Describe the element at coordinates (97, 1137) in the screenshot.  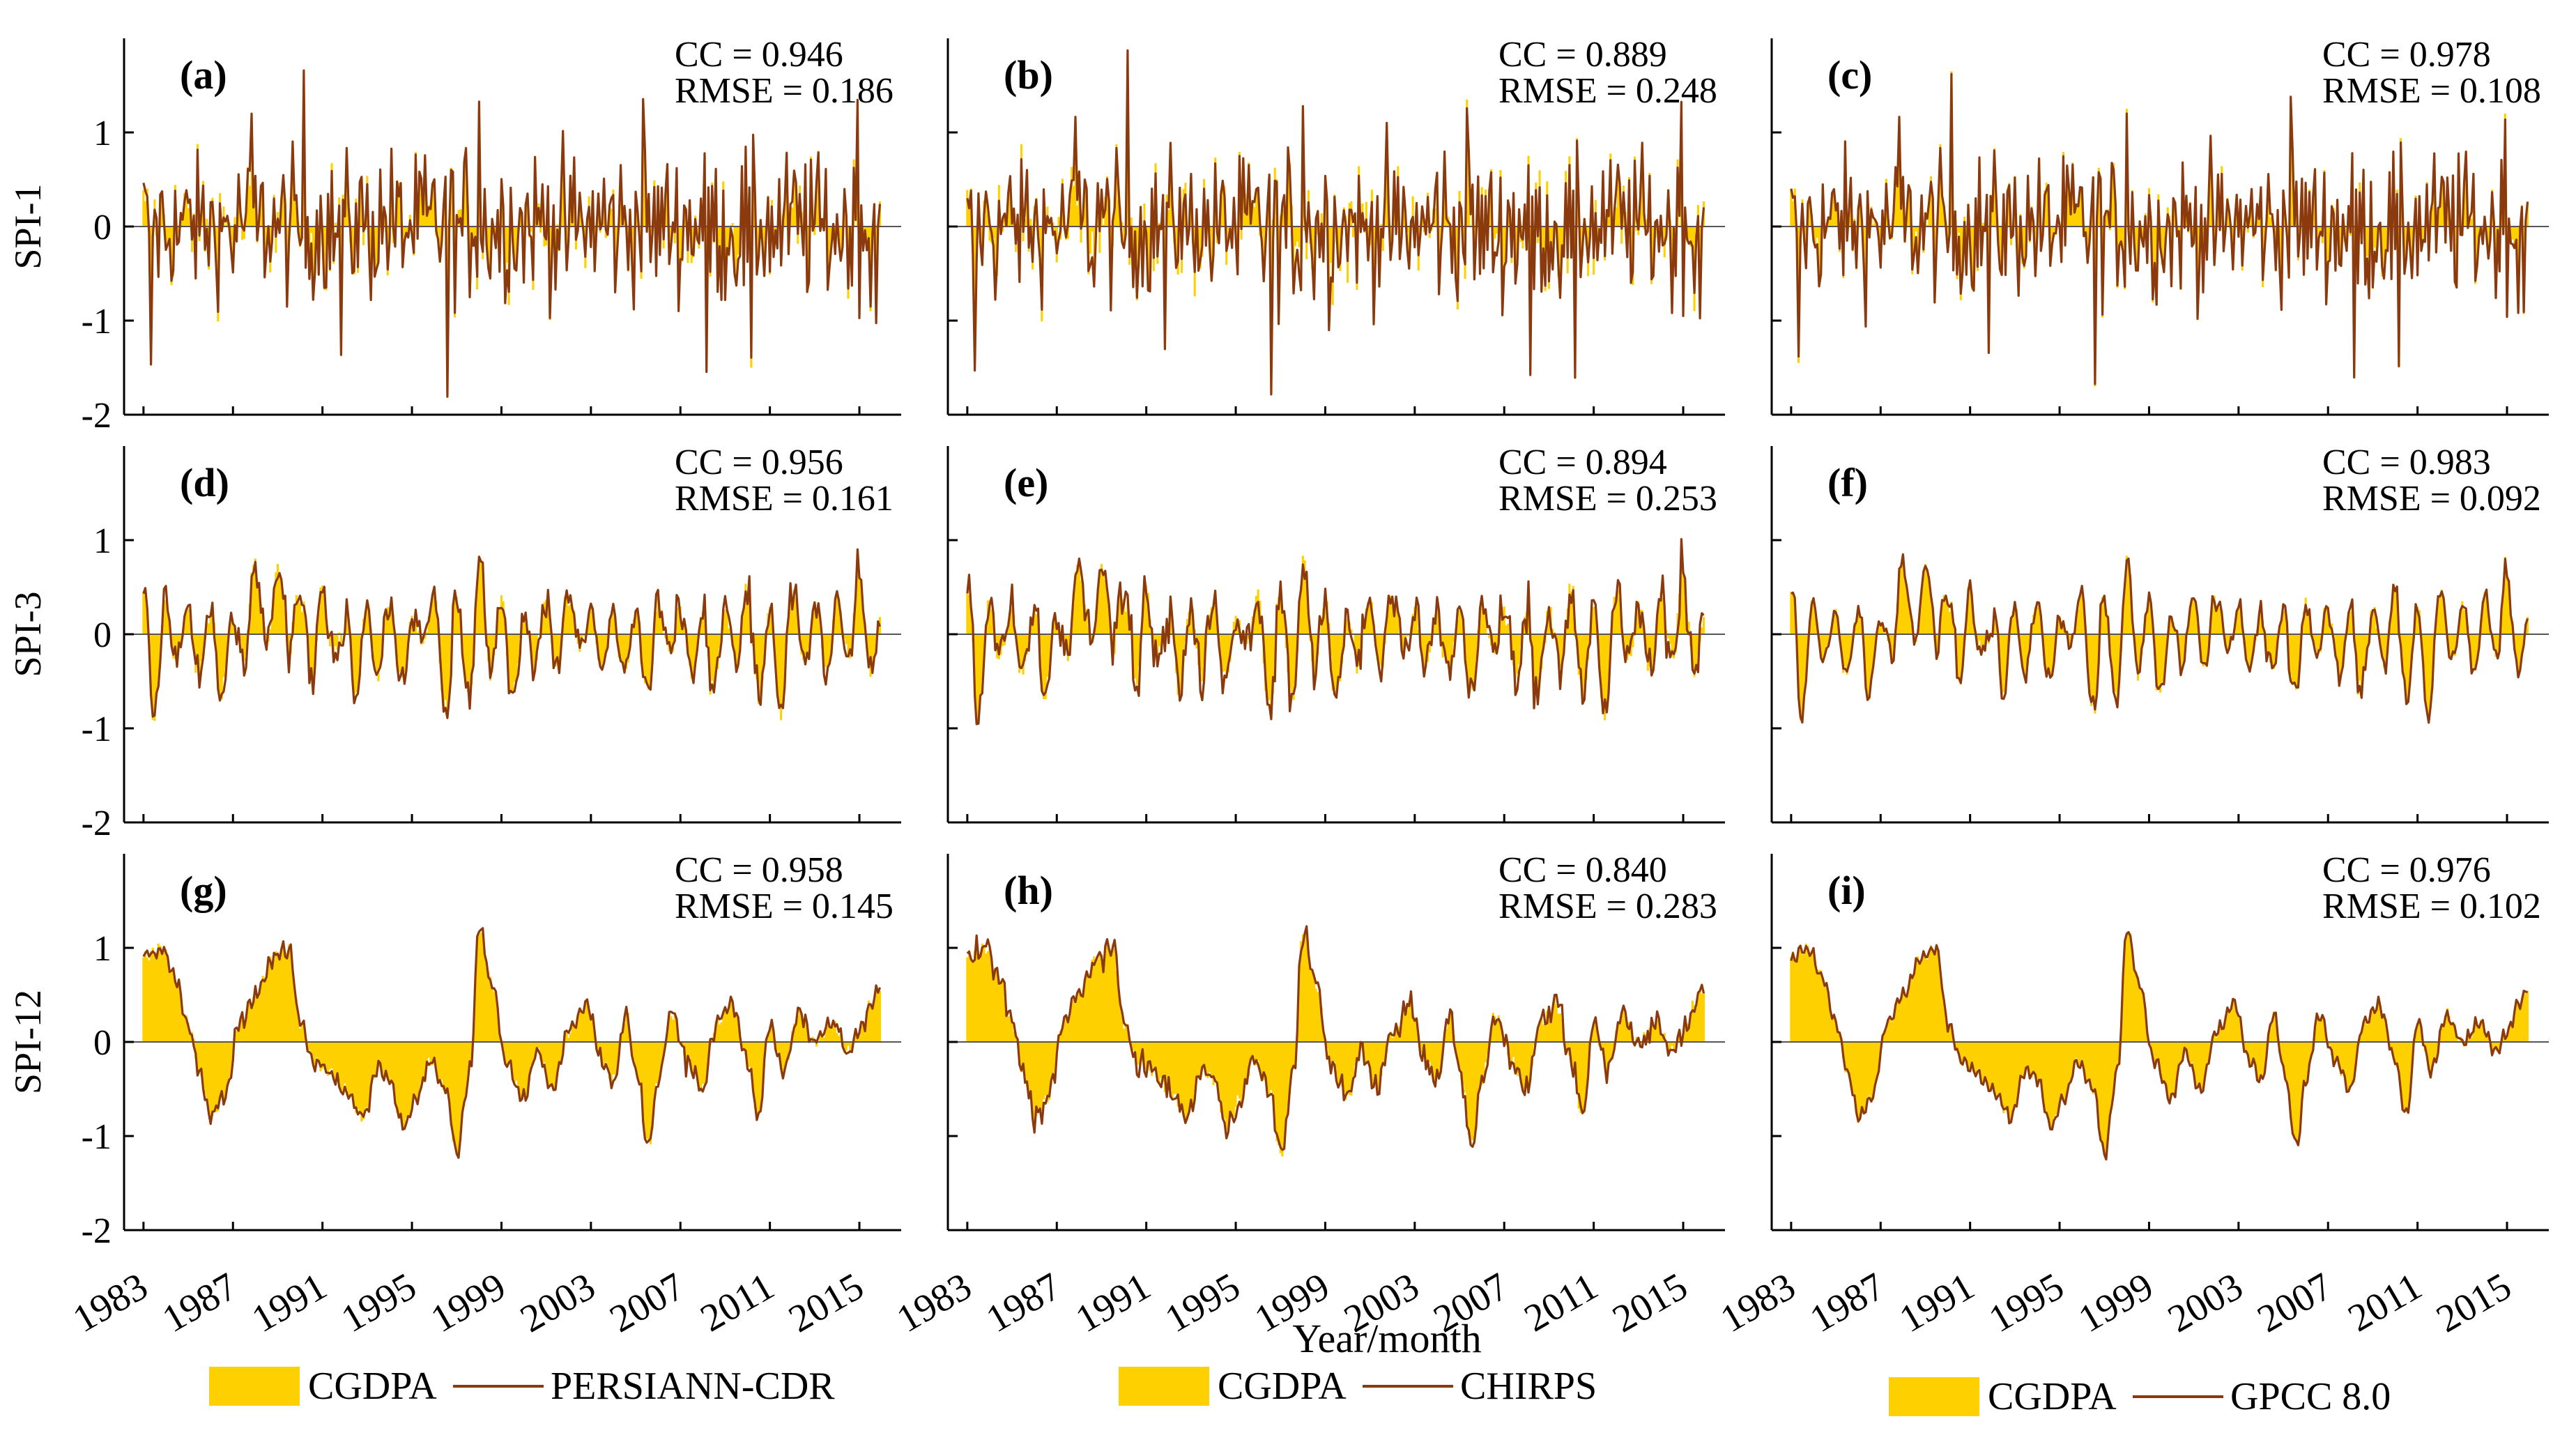
I see `y-tick-label: -1` at that location.